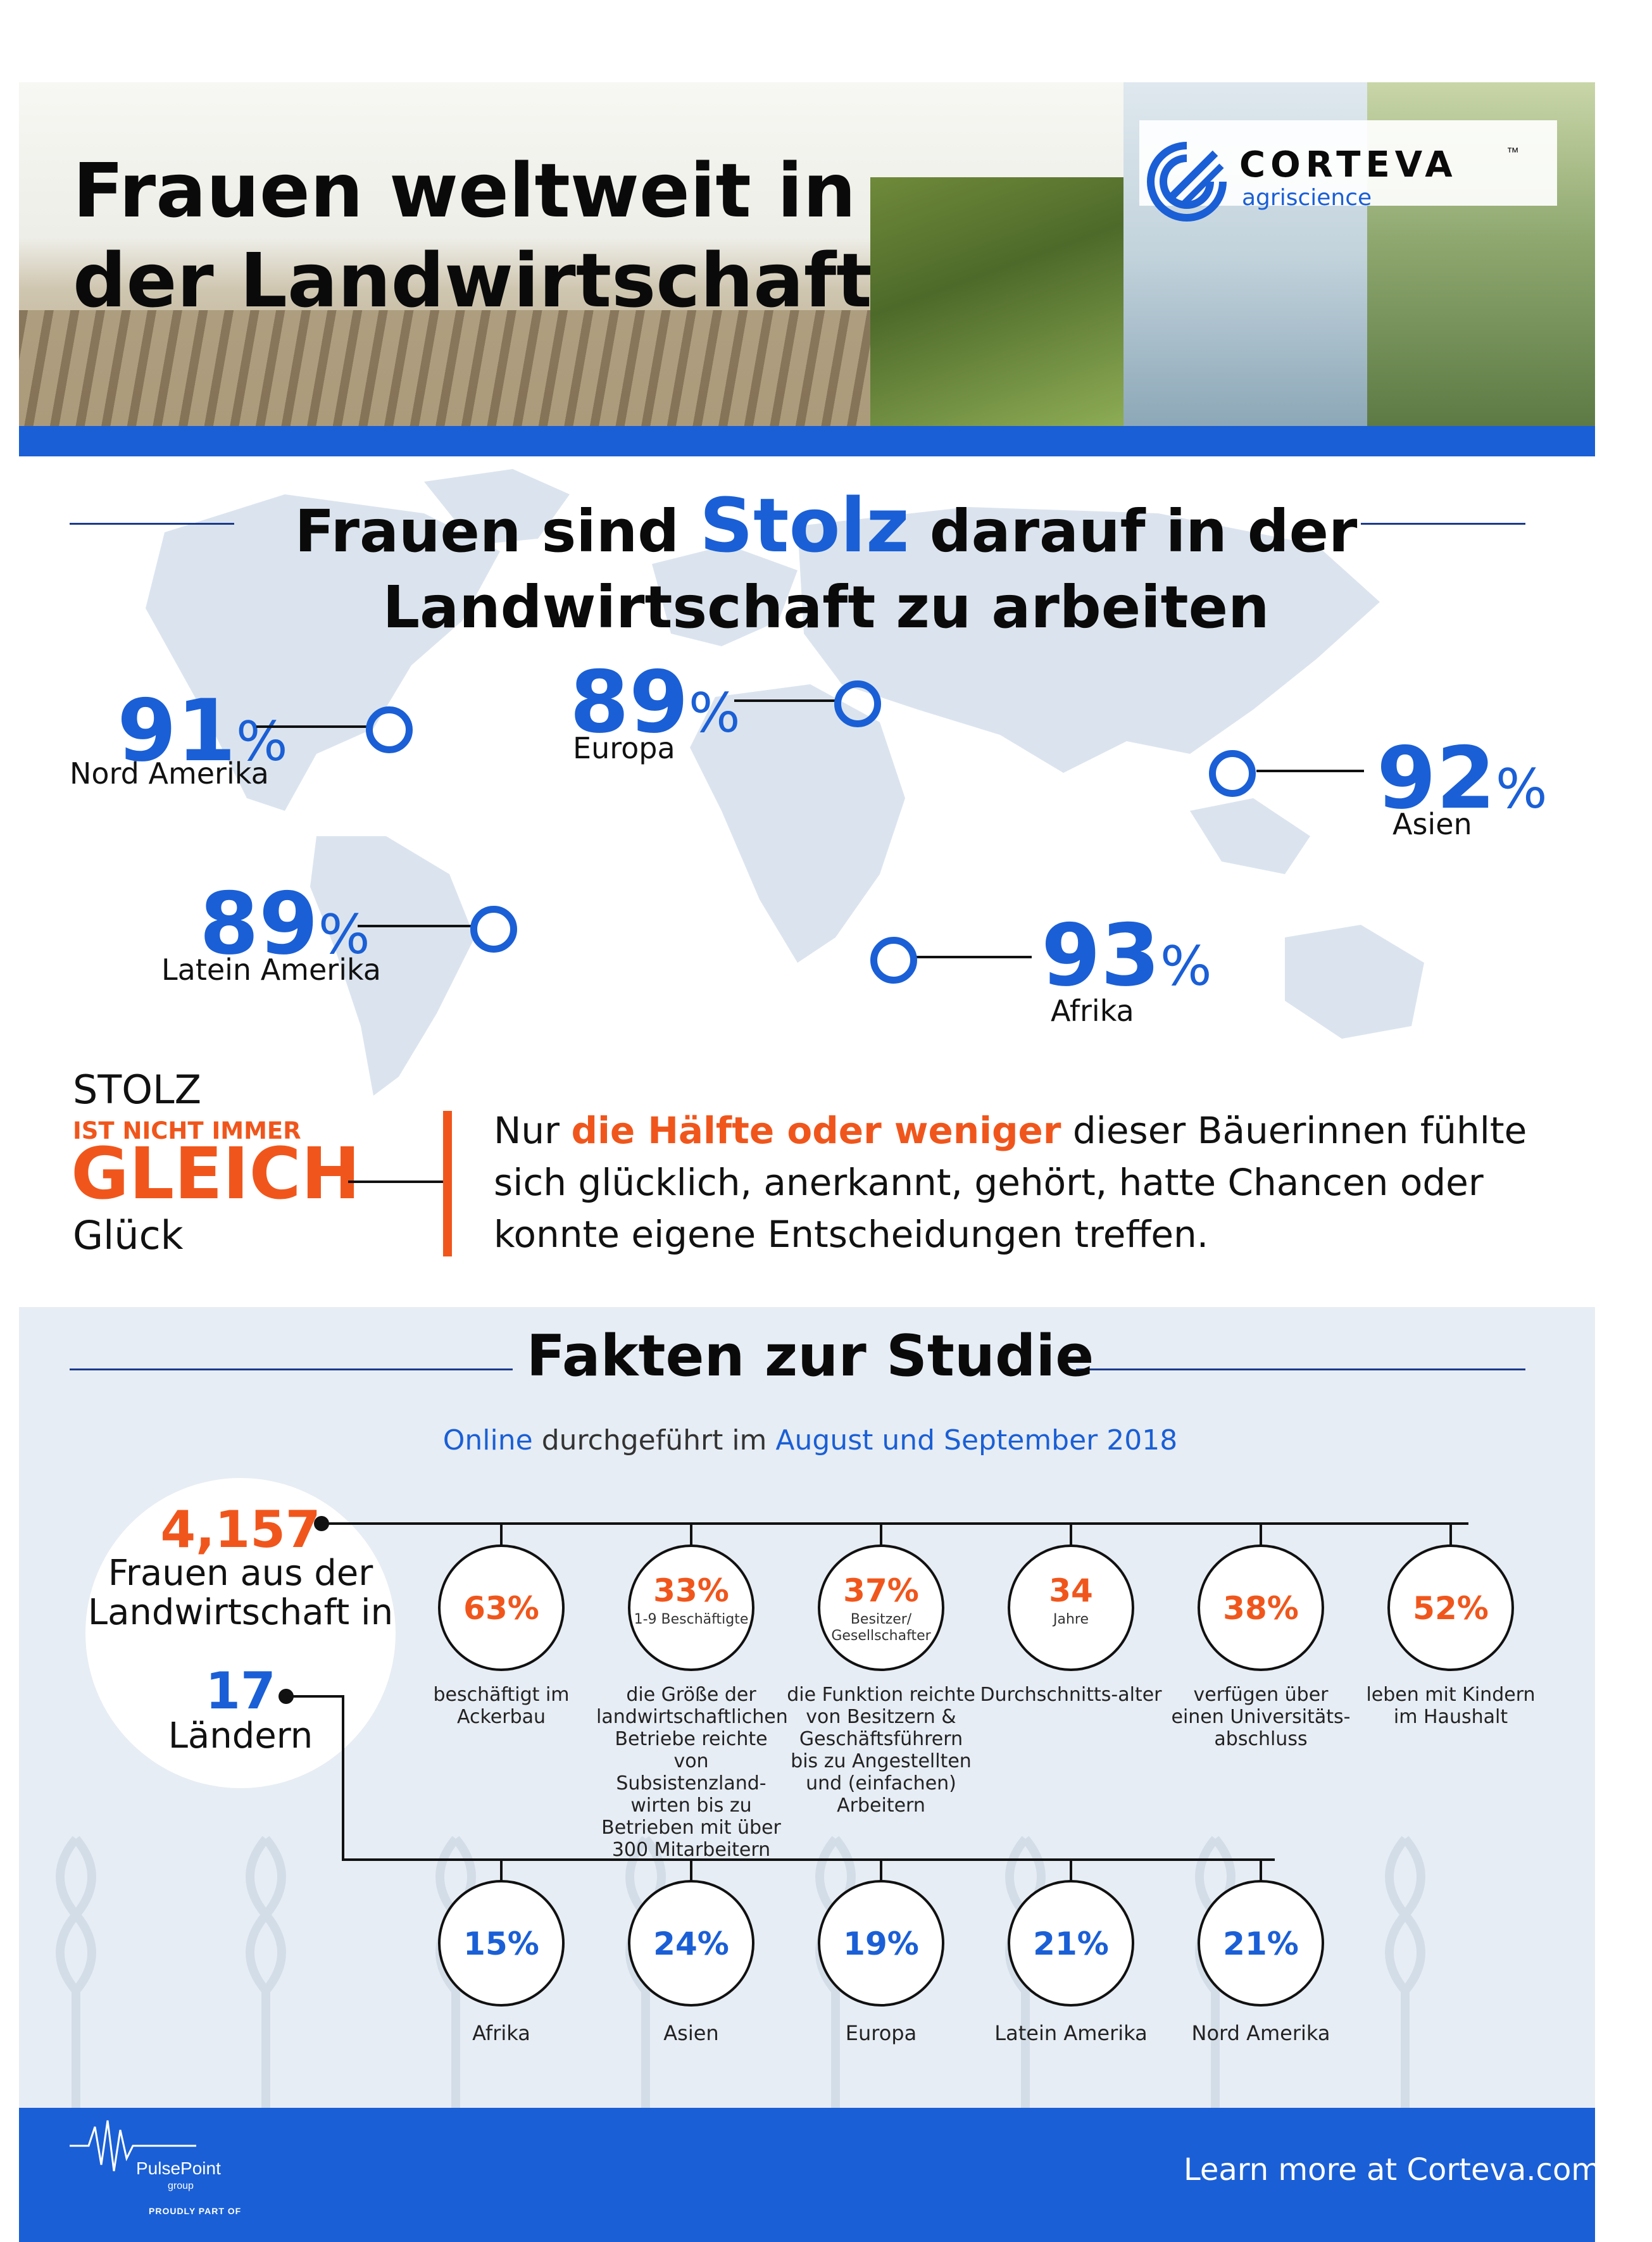 Image resolution: width=1652 pixels, height=2242 pixels. What do you see at coordinates (1512, 153) in the screenshot?
I see `brand-trademark: ™` at bounding box center [1512, 153].